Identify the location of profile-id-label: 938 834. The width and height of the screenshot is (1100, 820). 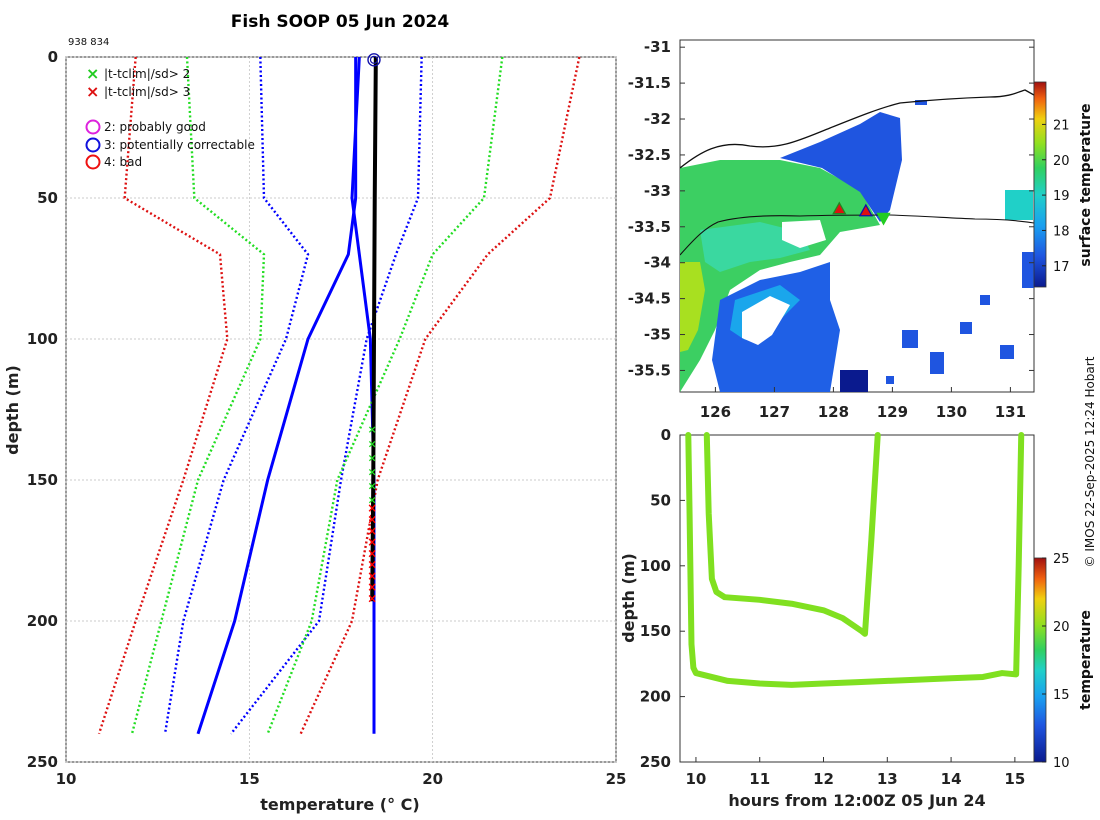
(88, 42).